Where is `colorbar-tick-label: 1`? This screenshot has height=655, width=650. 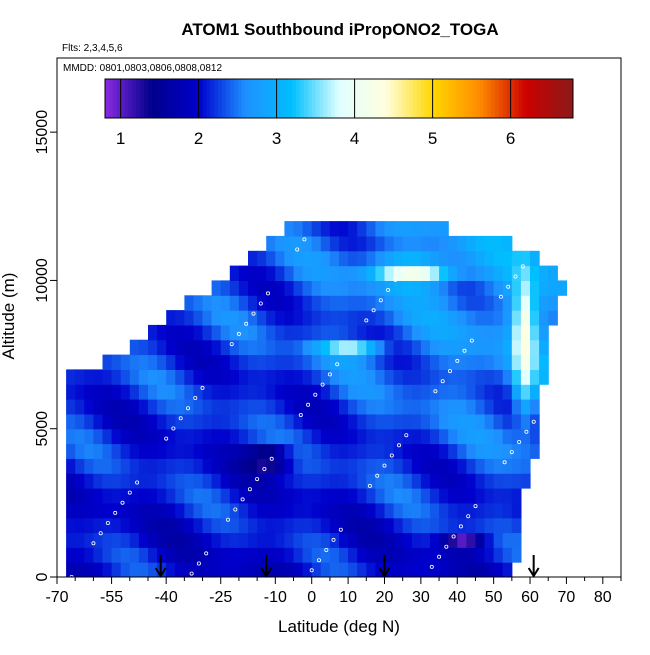
colorbar-tick-label: 1 is located at coordinates (120, 138).